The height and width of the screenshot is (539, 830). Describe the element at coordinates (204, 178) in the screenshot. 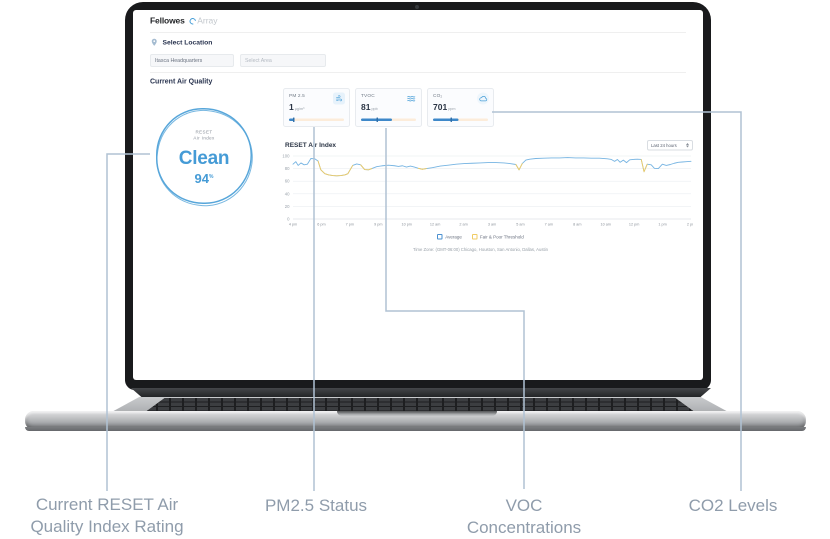

I see `gauge-value: 94%` at that location.